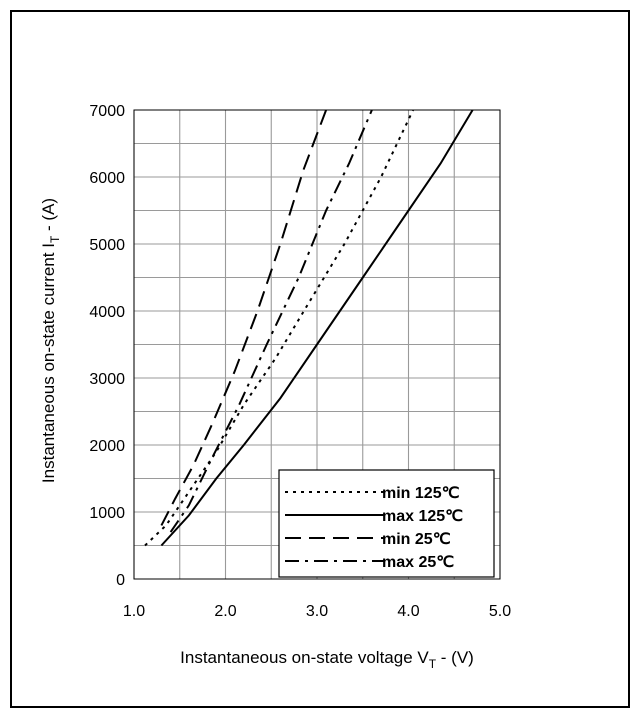 Image resolution: width=644 pixels, height=722 pixels. What do you see at coordinates (107, 379) in the screenshot?
I see `y-tick-label: 3000` at bounding box center [107, 379].